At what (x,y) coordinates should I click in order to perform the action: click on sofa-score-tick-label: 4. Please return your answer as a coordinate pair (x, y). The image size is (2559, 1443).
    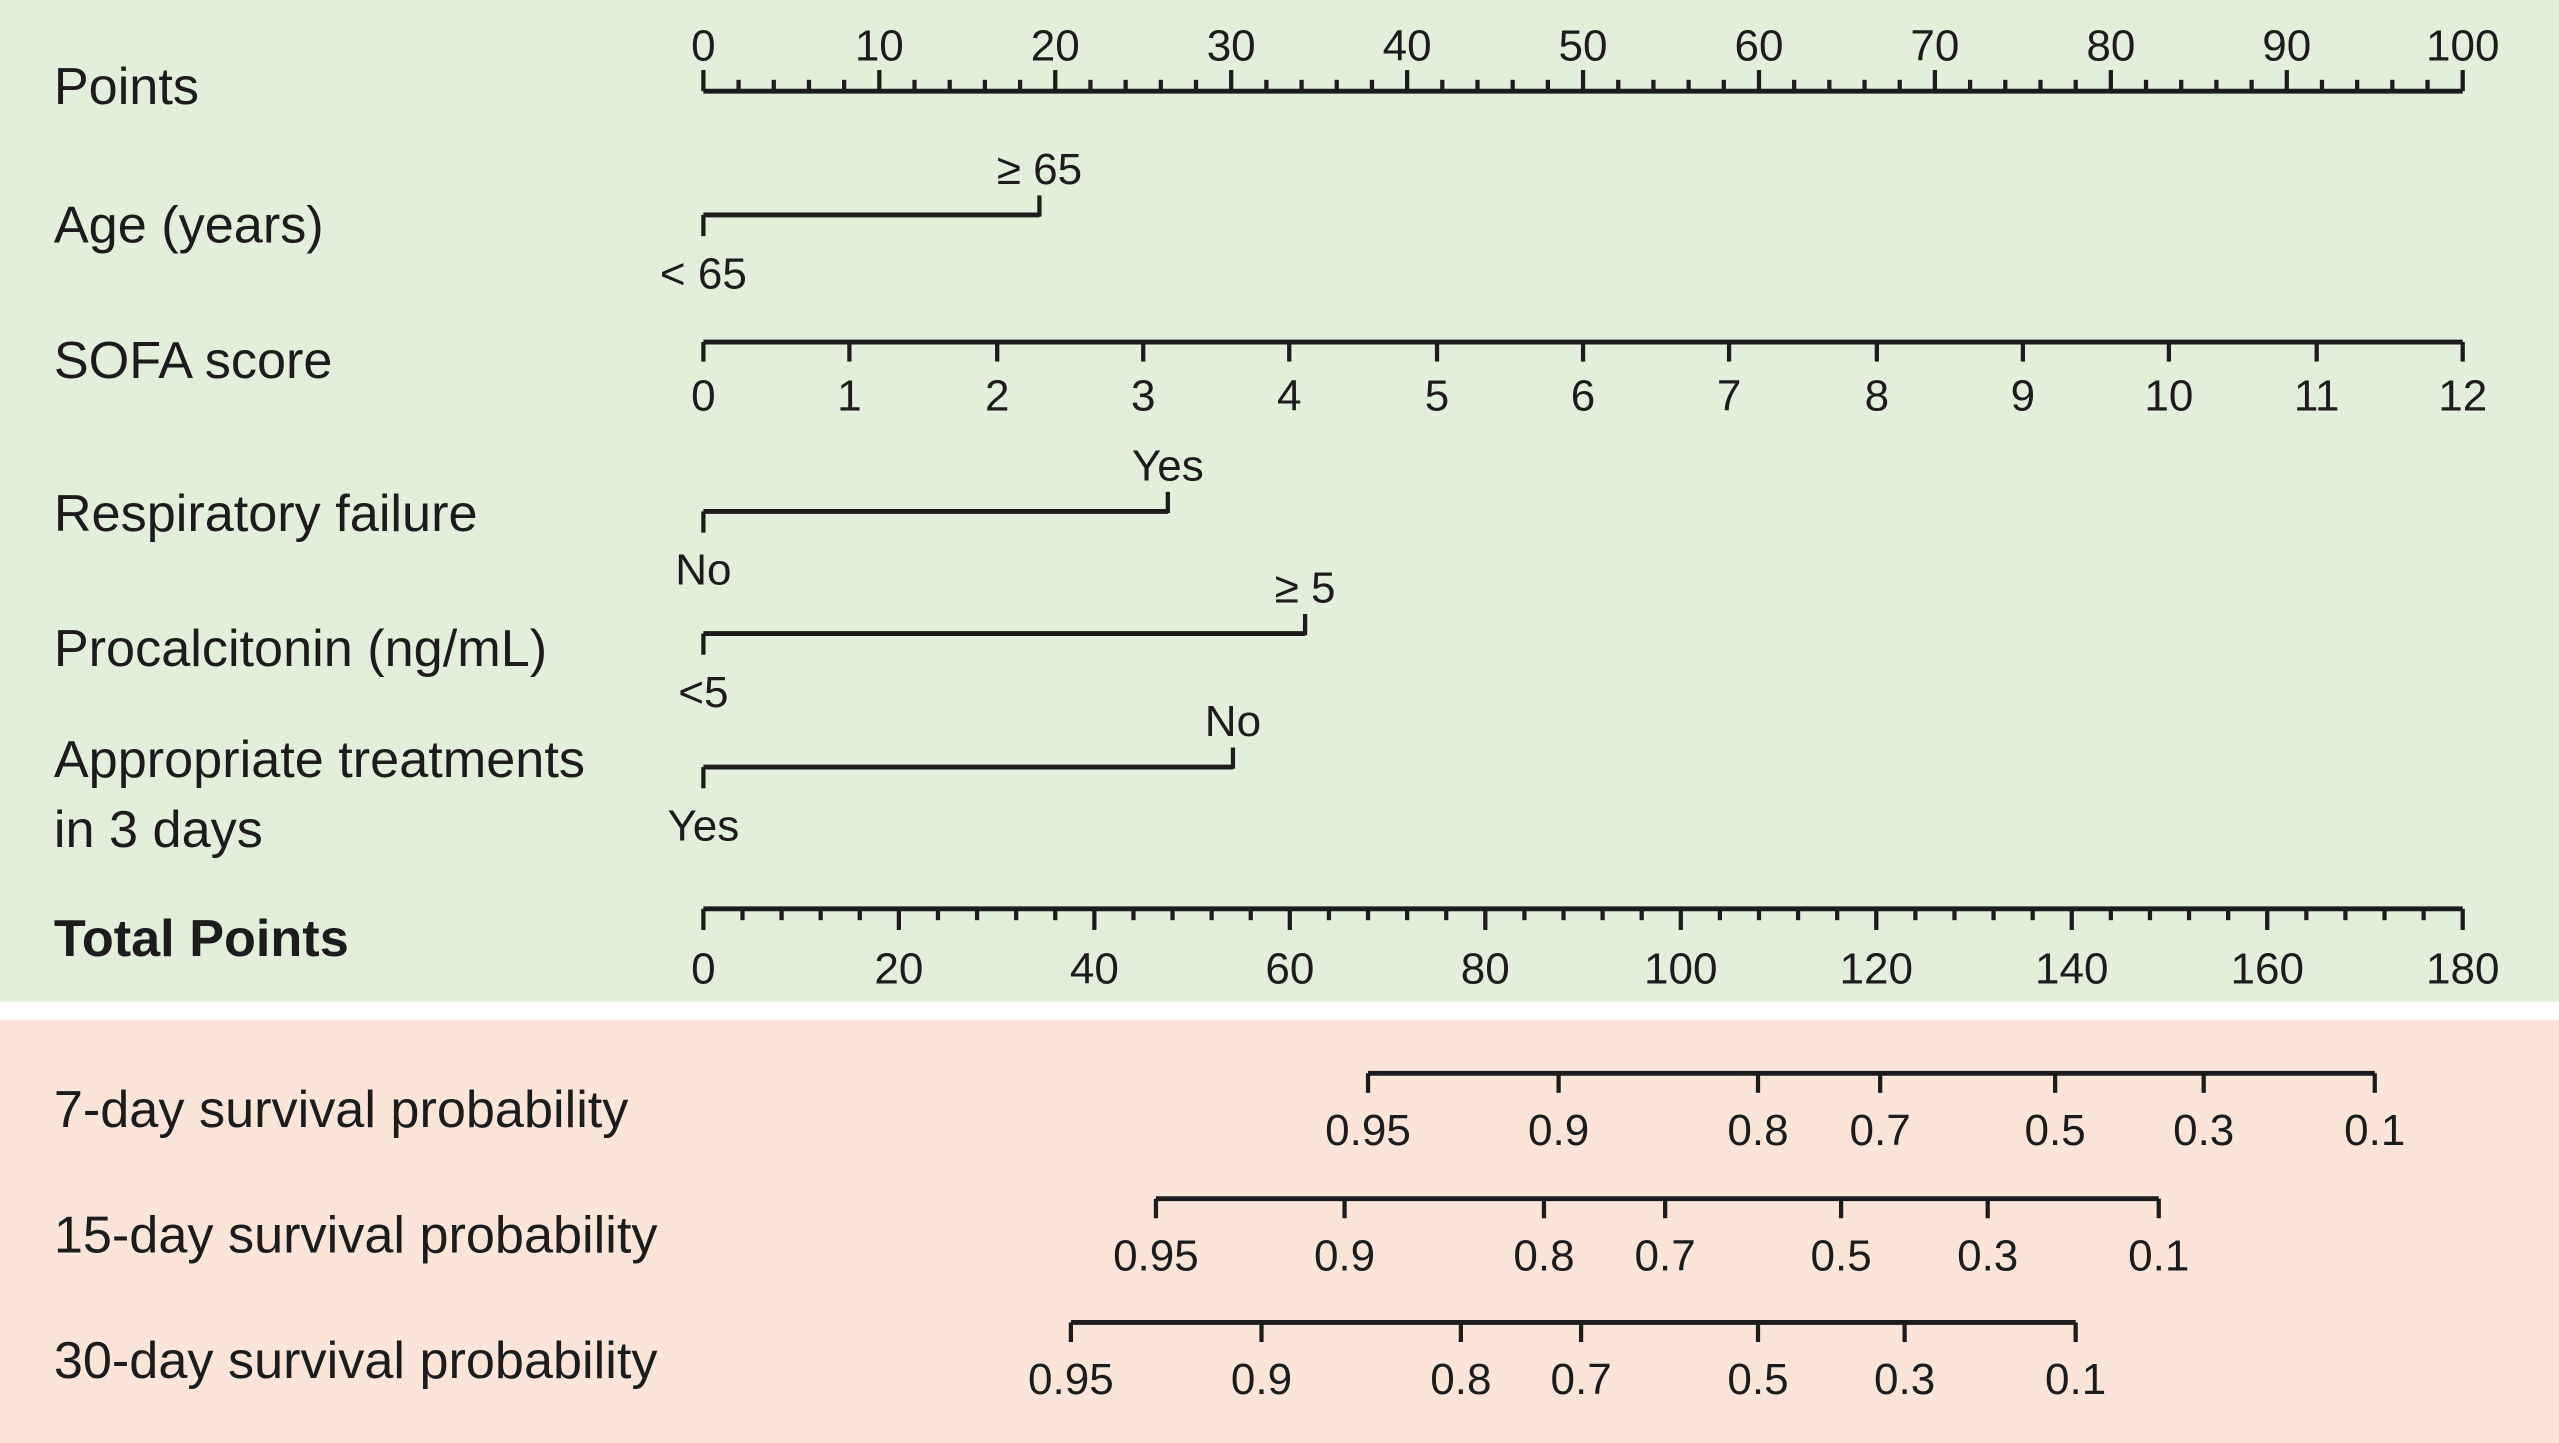
    Looking at the image, I should click on (1289, 395).